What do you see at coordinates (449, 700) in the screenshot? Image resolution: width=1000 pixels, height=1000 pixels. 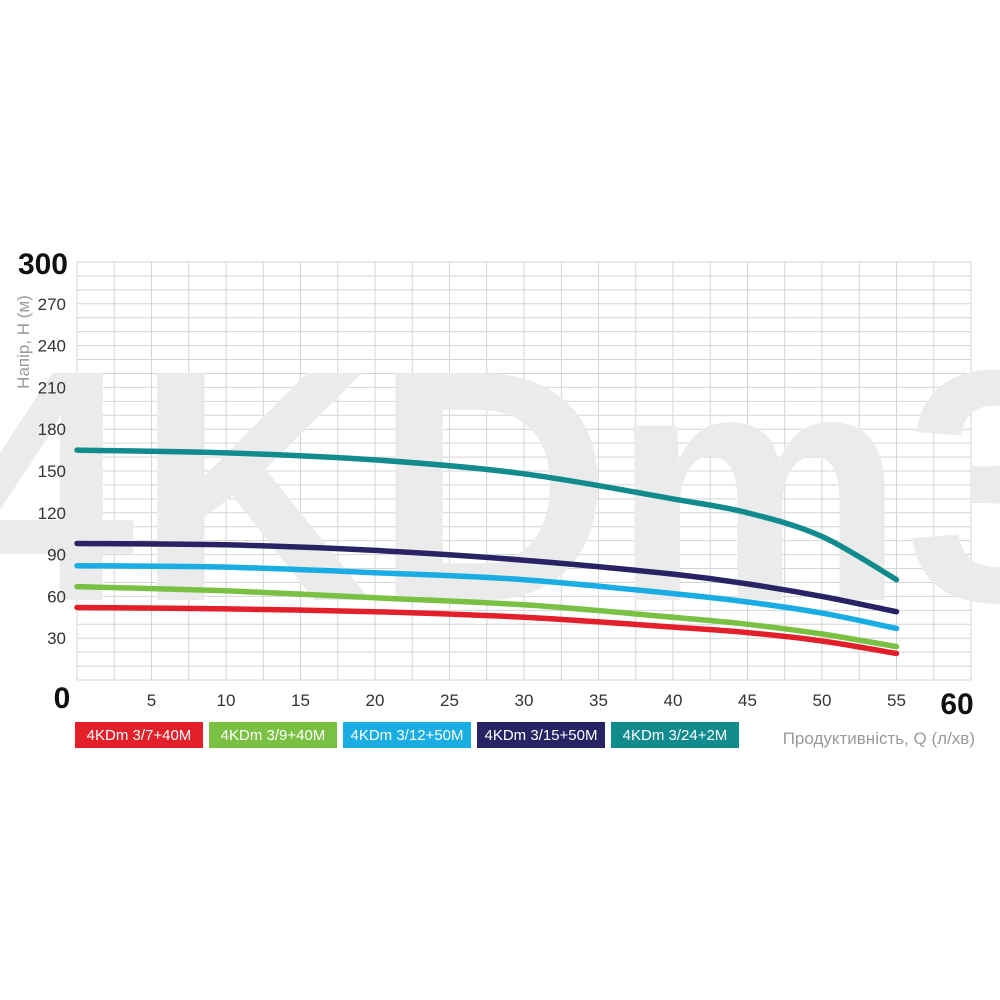 I see `x-tick-label: 25` at bounding box center [449, 700].